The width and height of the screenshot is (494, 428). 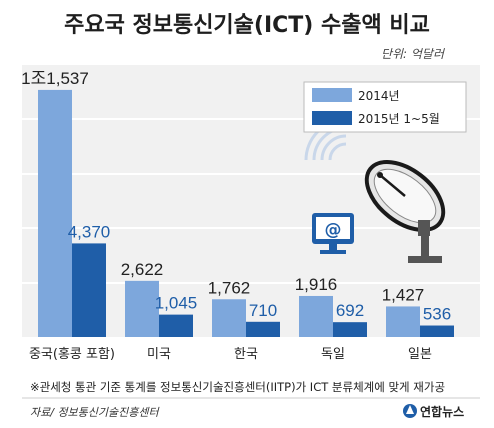 I want to click on category-label-4: 일본, so click(x=420, y=354).